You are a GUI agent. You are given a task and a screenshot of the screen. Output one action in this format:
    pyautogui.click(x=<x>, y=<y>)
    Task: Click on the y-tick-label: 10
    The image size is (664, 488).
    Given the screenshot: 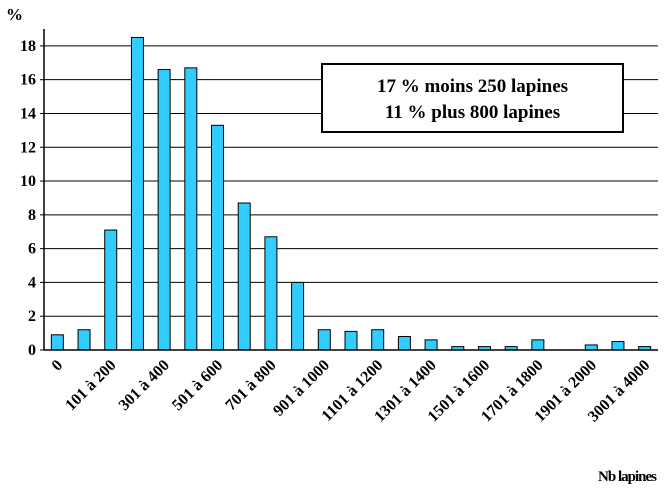 What is the action you would take?
    pyautogui.click(x=28, y=181)
    